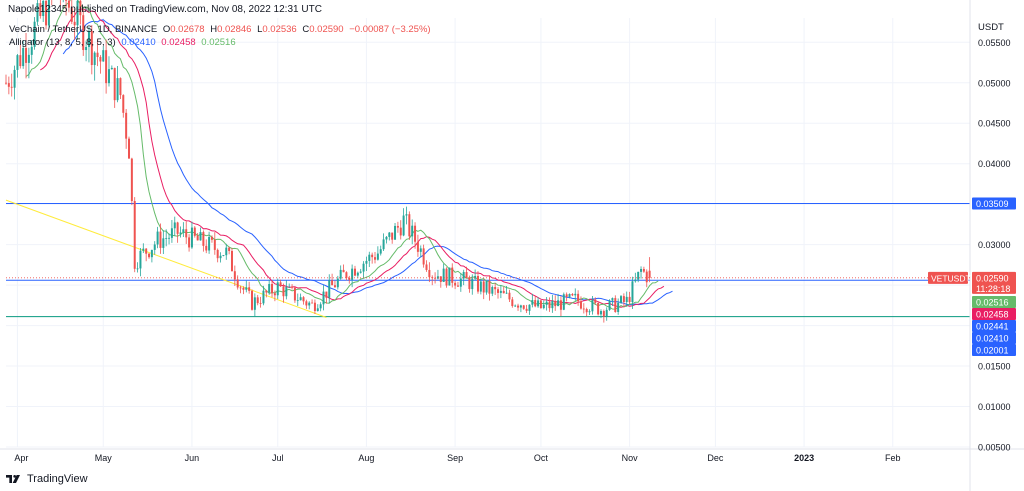 This screenshot has width=1024, height=491. What do you see at coordinates (166, 258) in the screenshot?
I see `trend-line` at bounding box center [166, 258].